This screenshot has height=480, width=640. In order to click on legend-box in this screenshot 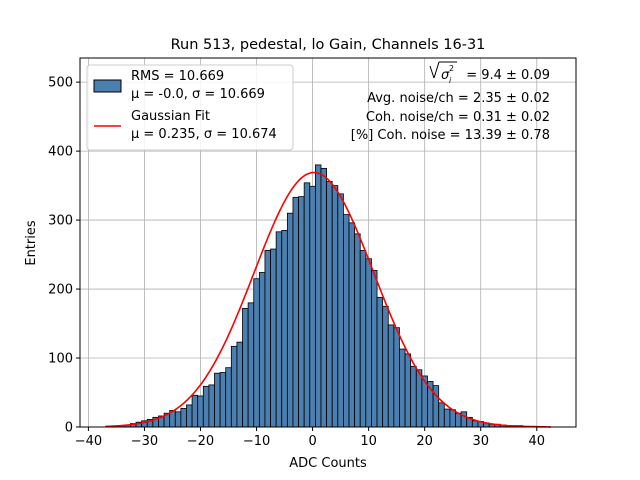, I will do `click(190, 107)`.